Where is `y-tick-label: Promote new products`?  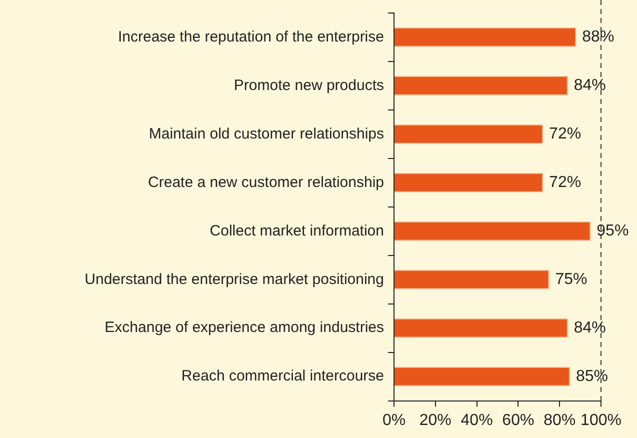
y-tick-label: Promote new products is located at coordinates (309, 85).